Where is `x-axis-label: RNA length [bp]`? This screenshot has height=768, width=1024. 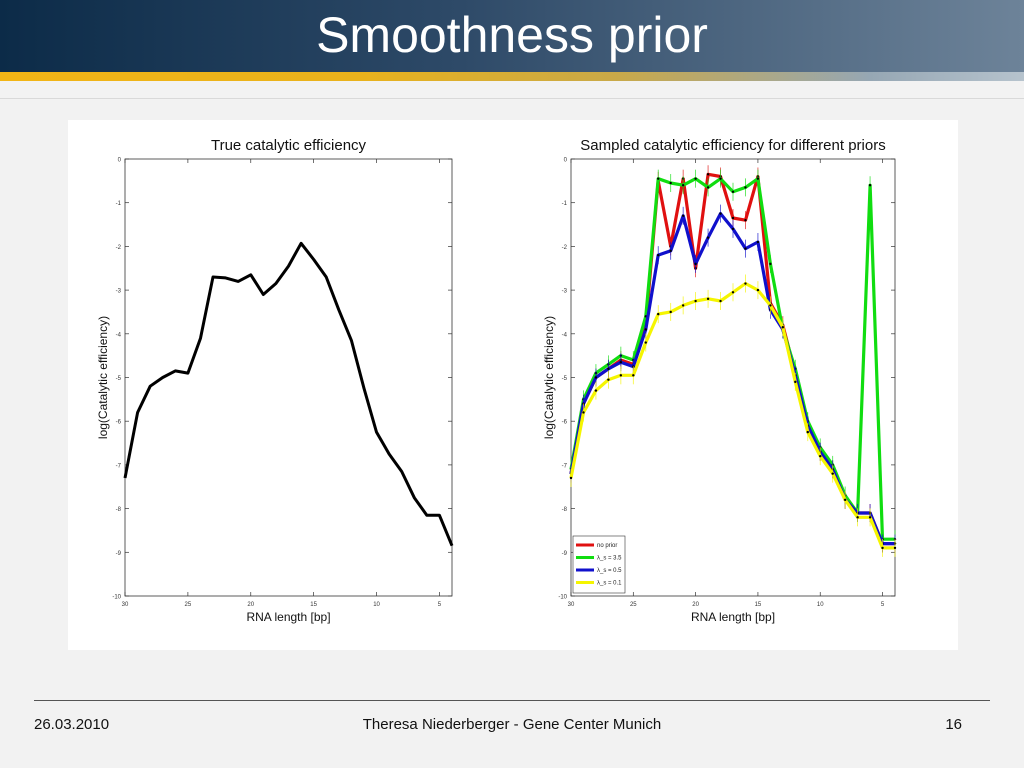
x-axis-label: RNA length [bp] is located at coordinates (288, 617).